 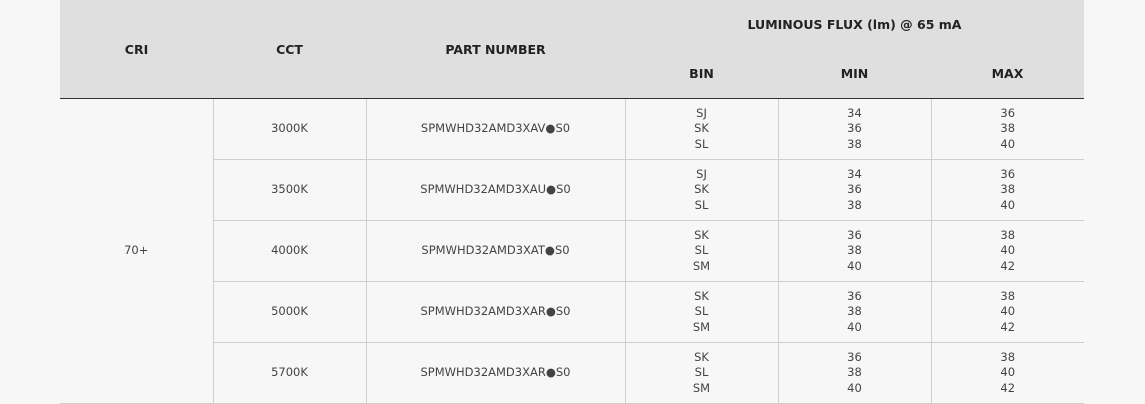 What do you see at coordinates (289, 373) in the screenshot?
I see `cct-cell: 5700K` at bounding box center [289, 373].